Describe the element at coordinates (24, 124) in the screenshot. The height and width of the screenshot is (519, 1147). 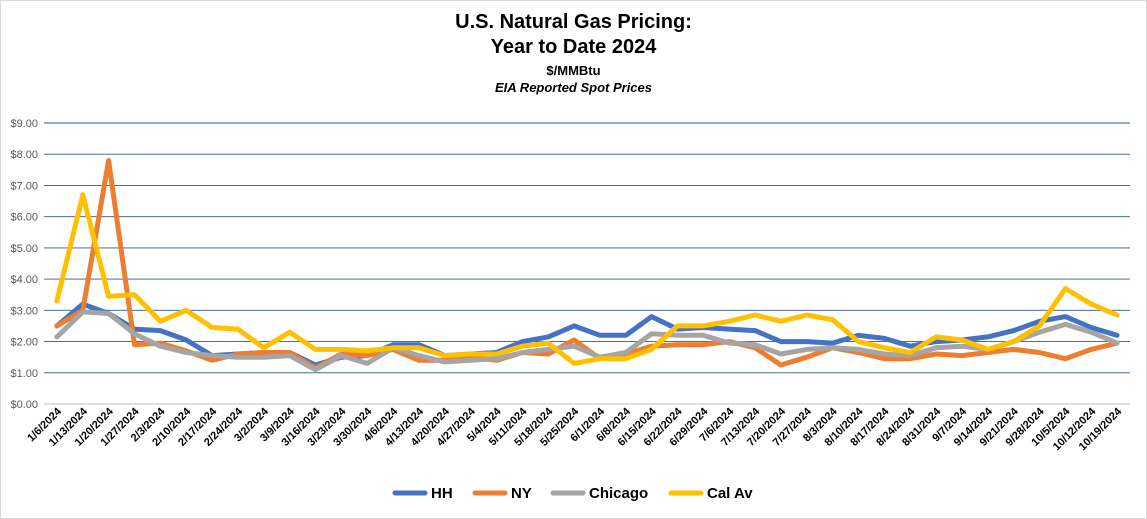
I see `y-tick-label: $9.00` at that location.